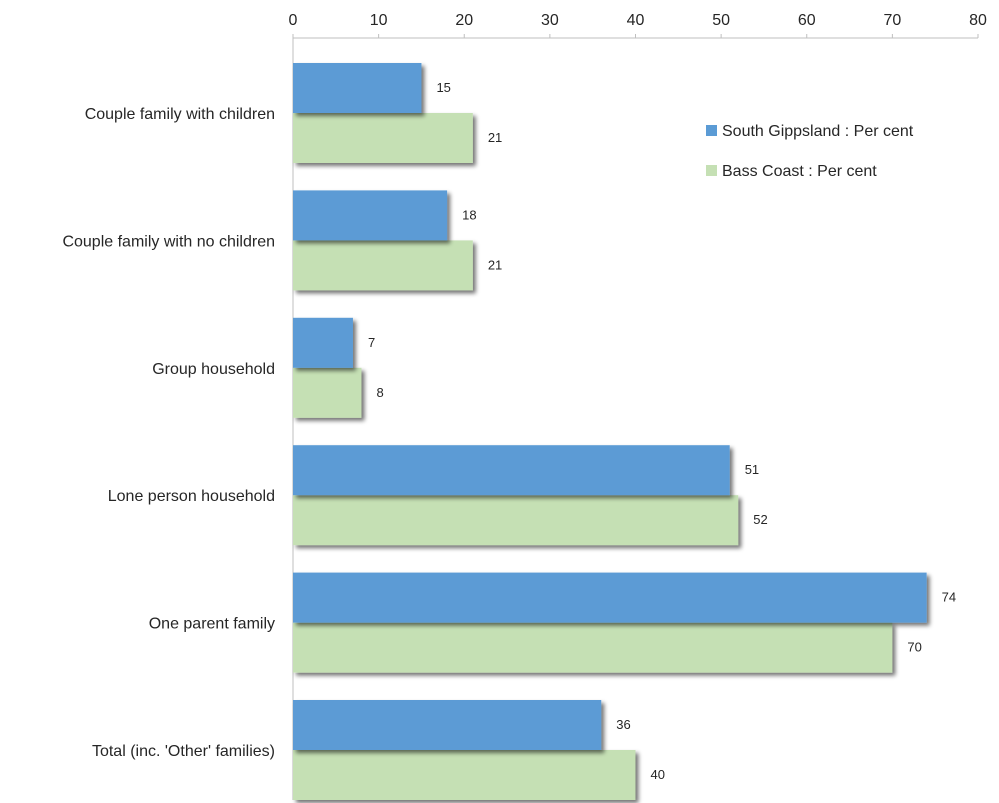  What do you see at coordinates (760, 519) in the screenshot?
I see `data-label: 52` at bounding box center [760, 519].